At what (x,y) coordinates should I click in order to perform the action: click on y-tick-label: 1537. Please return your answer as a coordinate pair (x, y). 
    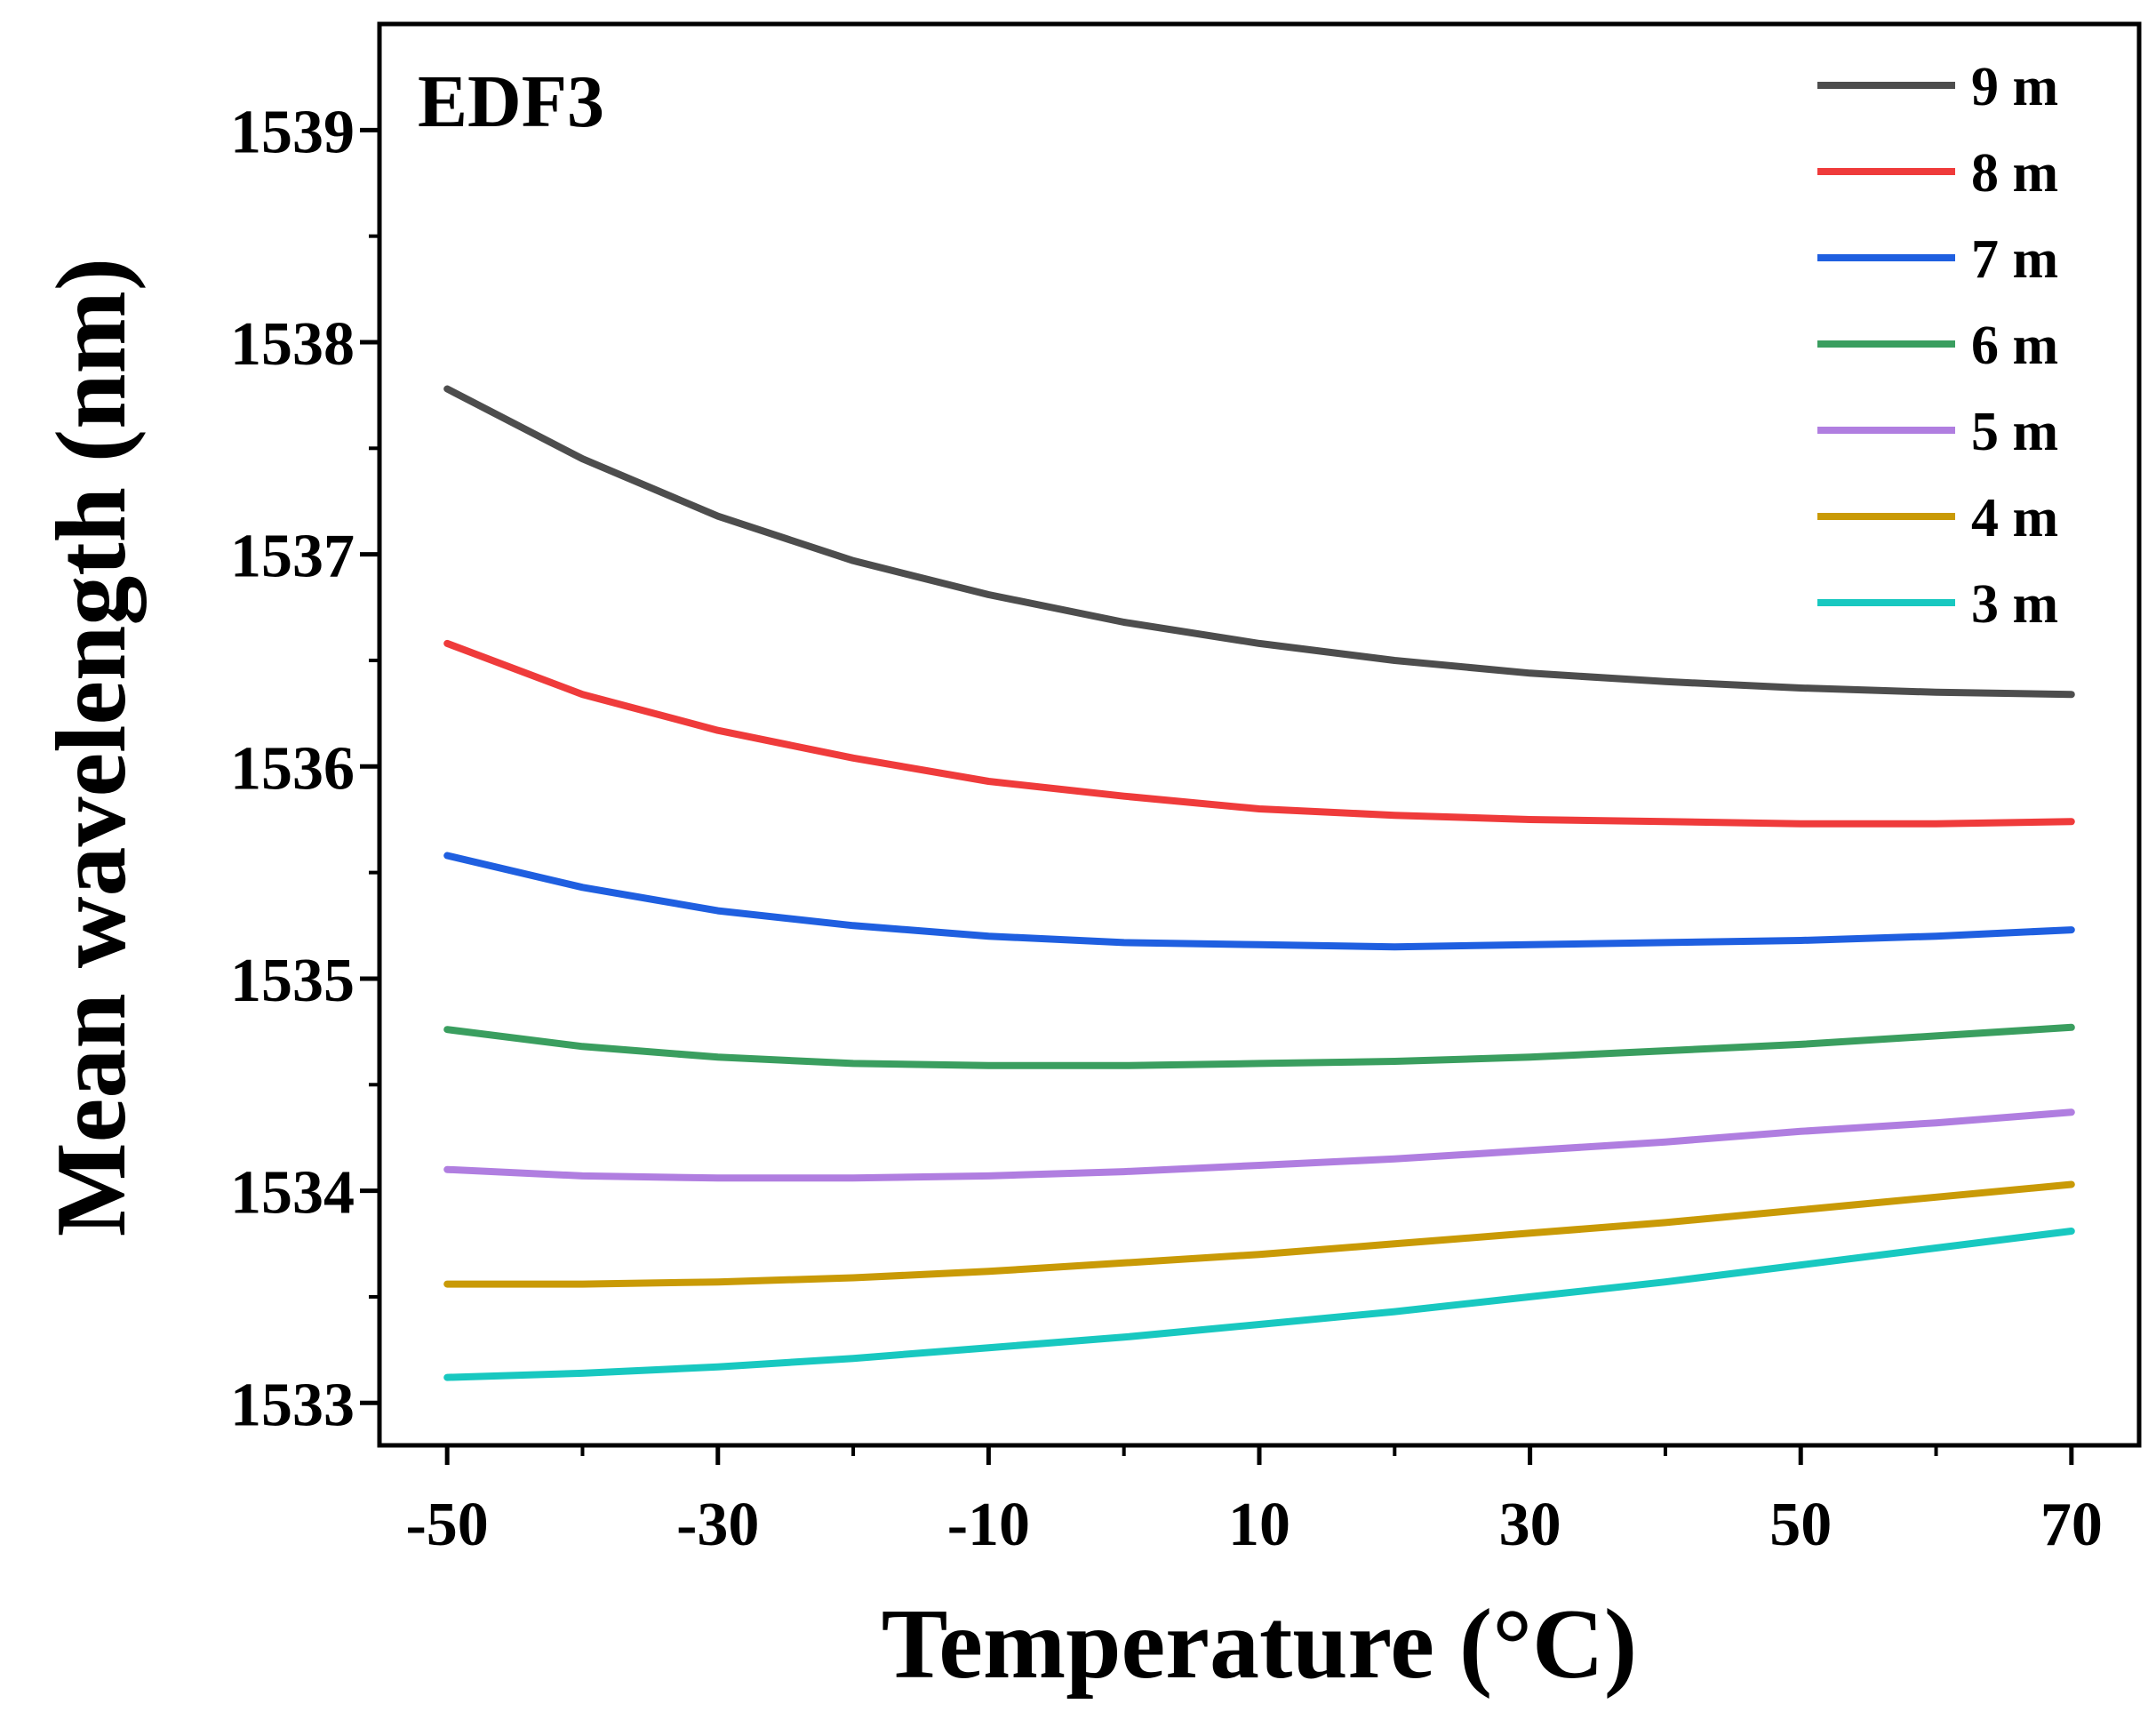
    Looking at the image, I should click on (292, 557).